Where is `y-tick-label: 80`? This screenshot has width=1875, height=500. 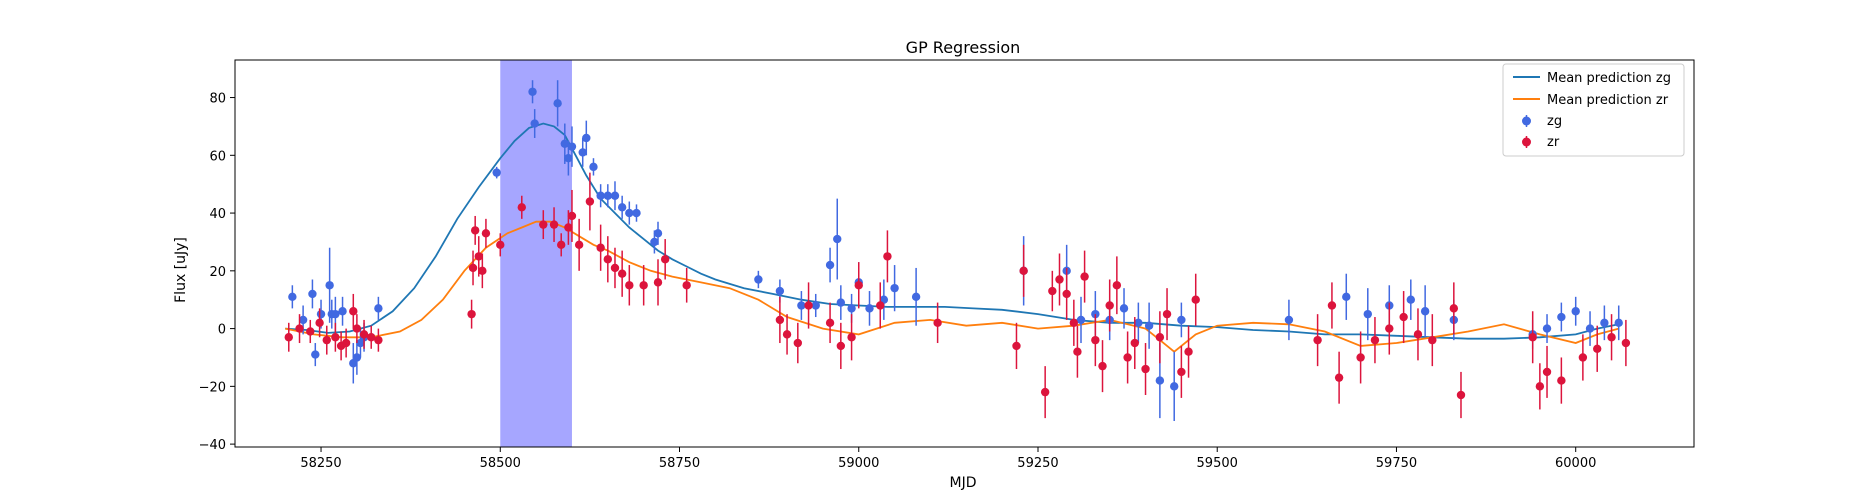
y-tick-label: 80 is located at coordinates (217, 99).